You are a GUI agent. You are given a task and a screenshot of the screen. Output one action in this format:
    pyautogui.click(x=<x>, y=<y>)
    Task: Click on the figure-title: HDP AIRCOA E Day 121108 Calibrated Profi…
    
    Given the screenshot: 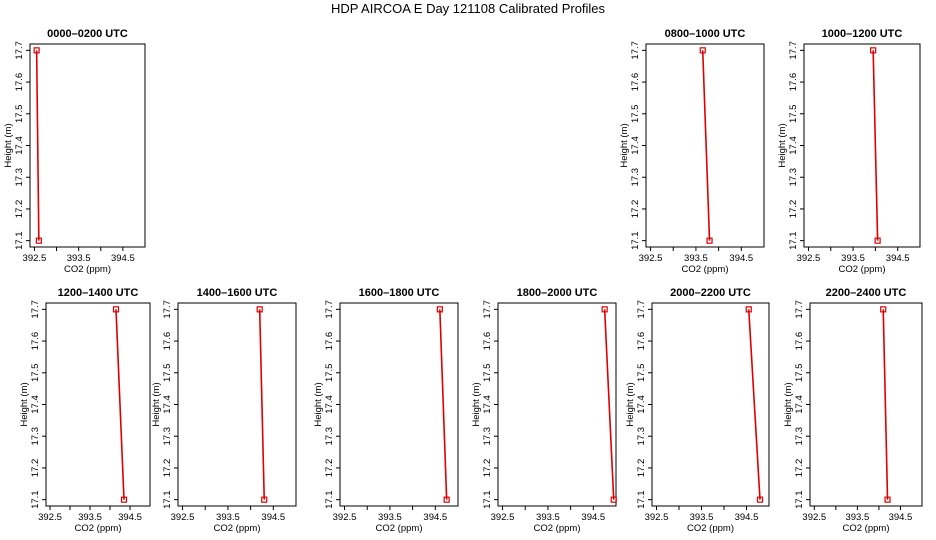 What is the action you would take?
    pyautogui.click(x=468, y=8)
    